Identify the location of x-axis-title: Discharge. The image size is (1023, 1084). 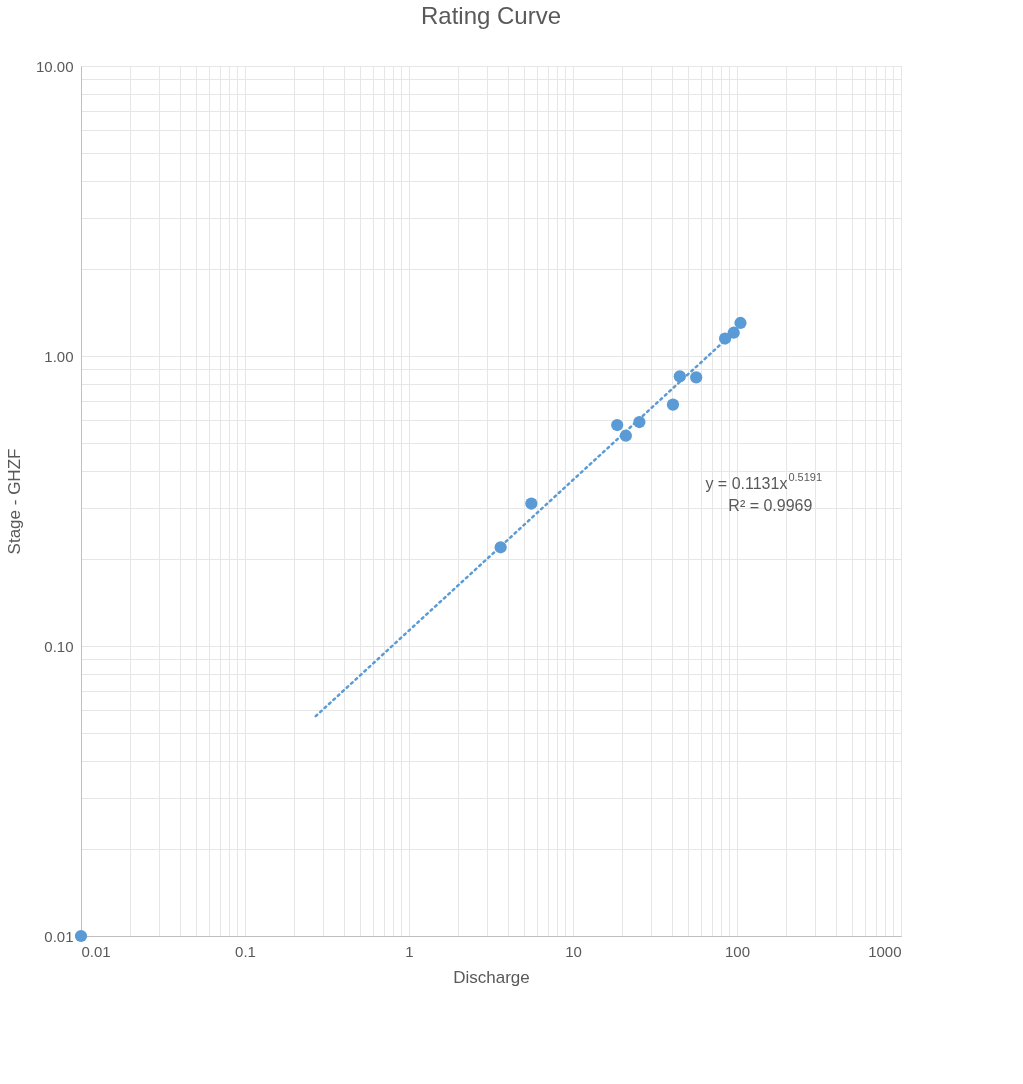
(491, 977).